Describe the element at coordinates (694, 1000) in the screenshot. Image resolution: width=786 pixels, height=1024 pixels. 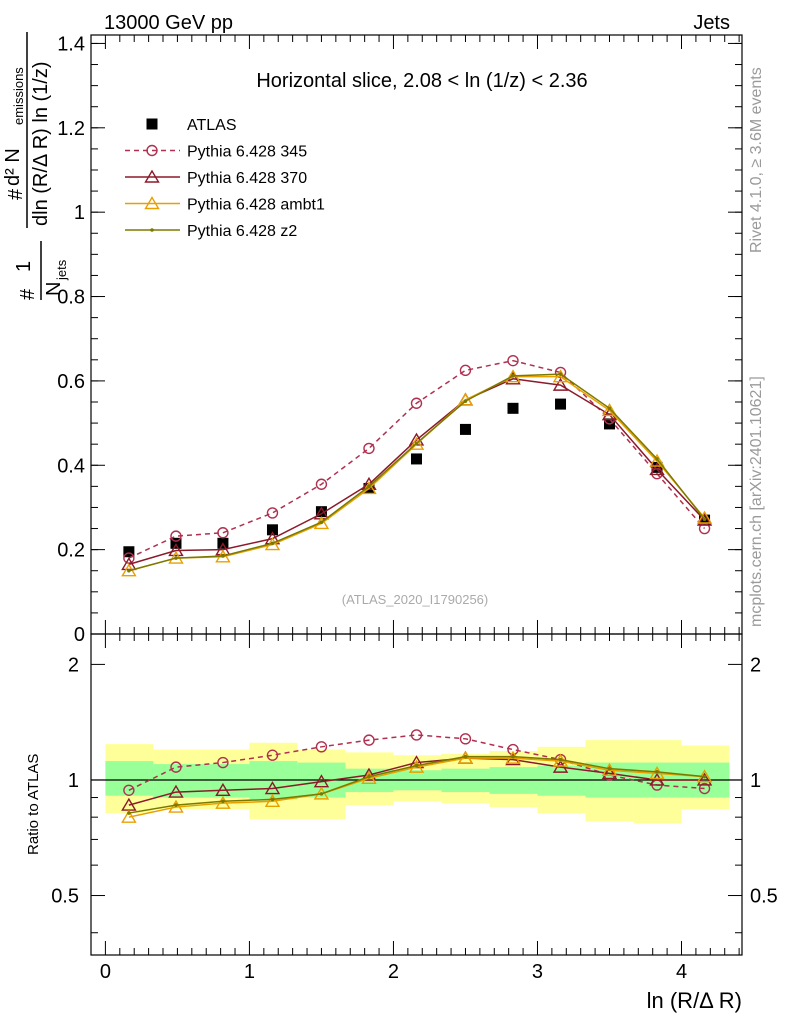
I see `x-axis-label: ln (R/Δ R)` at that location.